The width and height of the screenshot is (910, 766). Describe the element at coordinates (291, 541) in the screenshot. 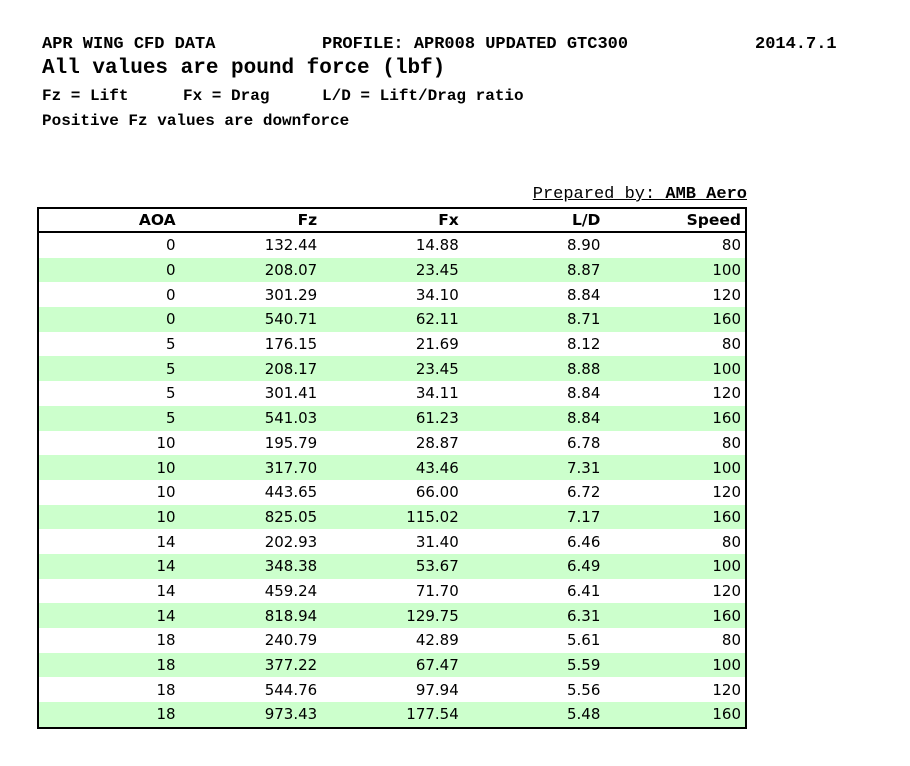

I see `cell-fz: 202.93` at that location.